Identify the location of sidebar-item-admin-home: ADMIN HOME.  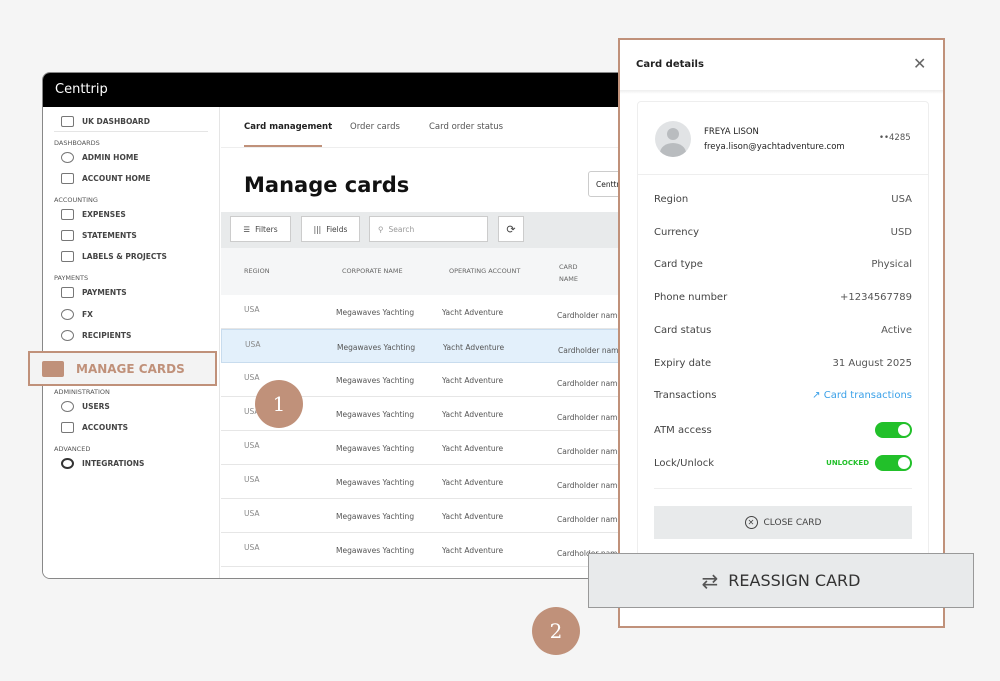
(99, 157).